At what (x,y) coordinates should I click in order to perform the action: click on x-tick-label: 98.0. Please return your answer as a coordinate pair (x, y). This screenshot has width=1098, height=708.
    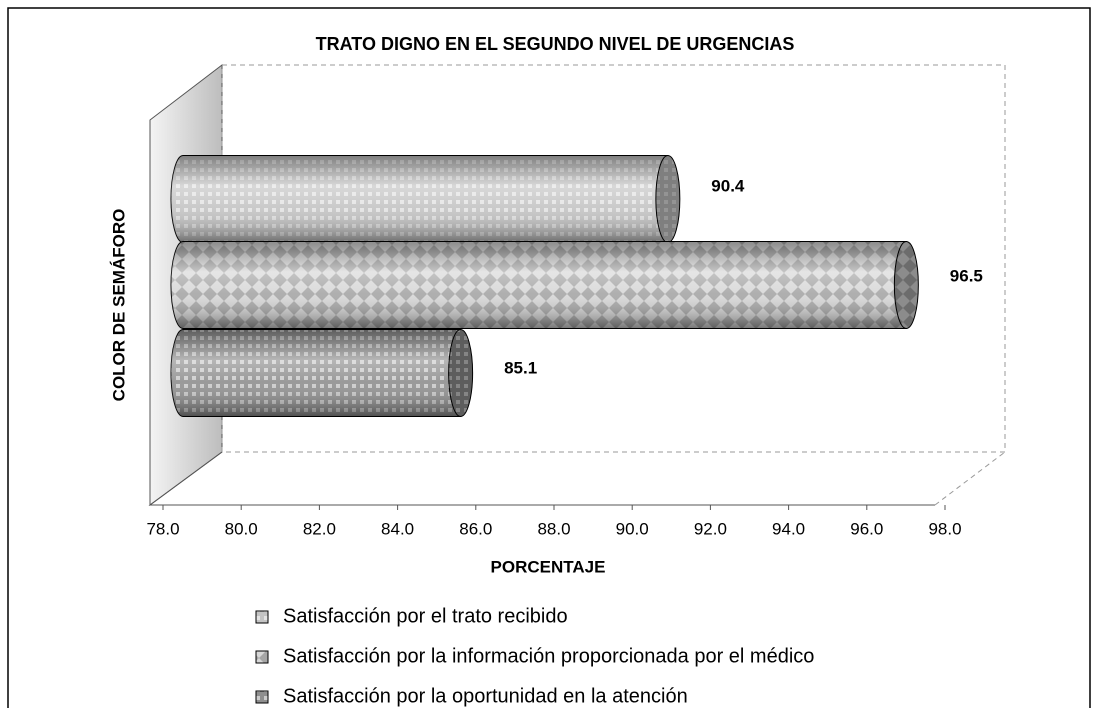
    Looking at the image, I should click on (944, 528).